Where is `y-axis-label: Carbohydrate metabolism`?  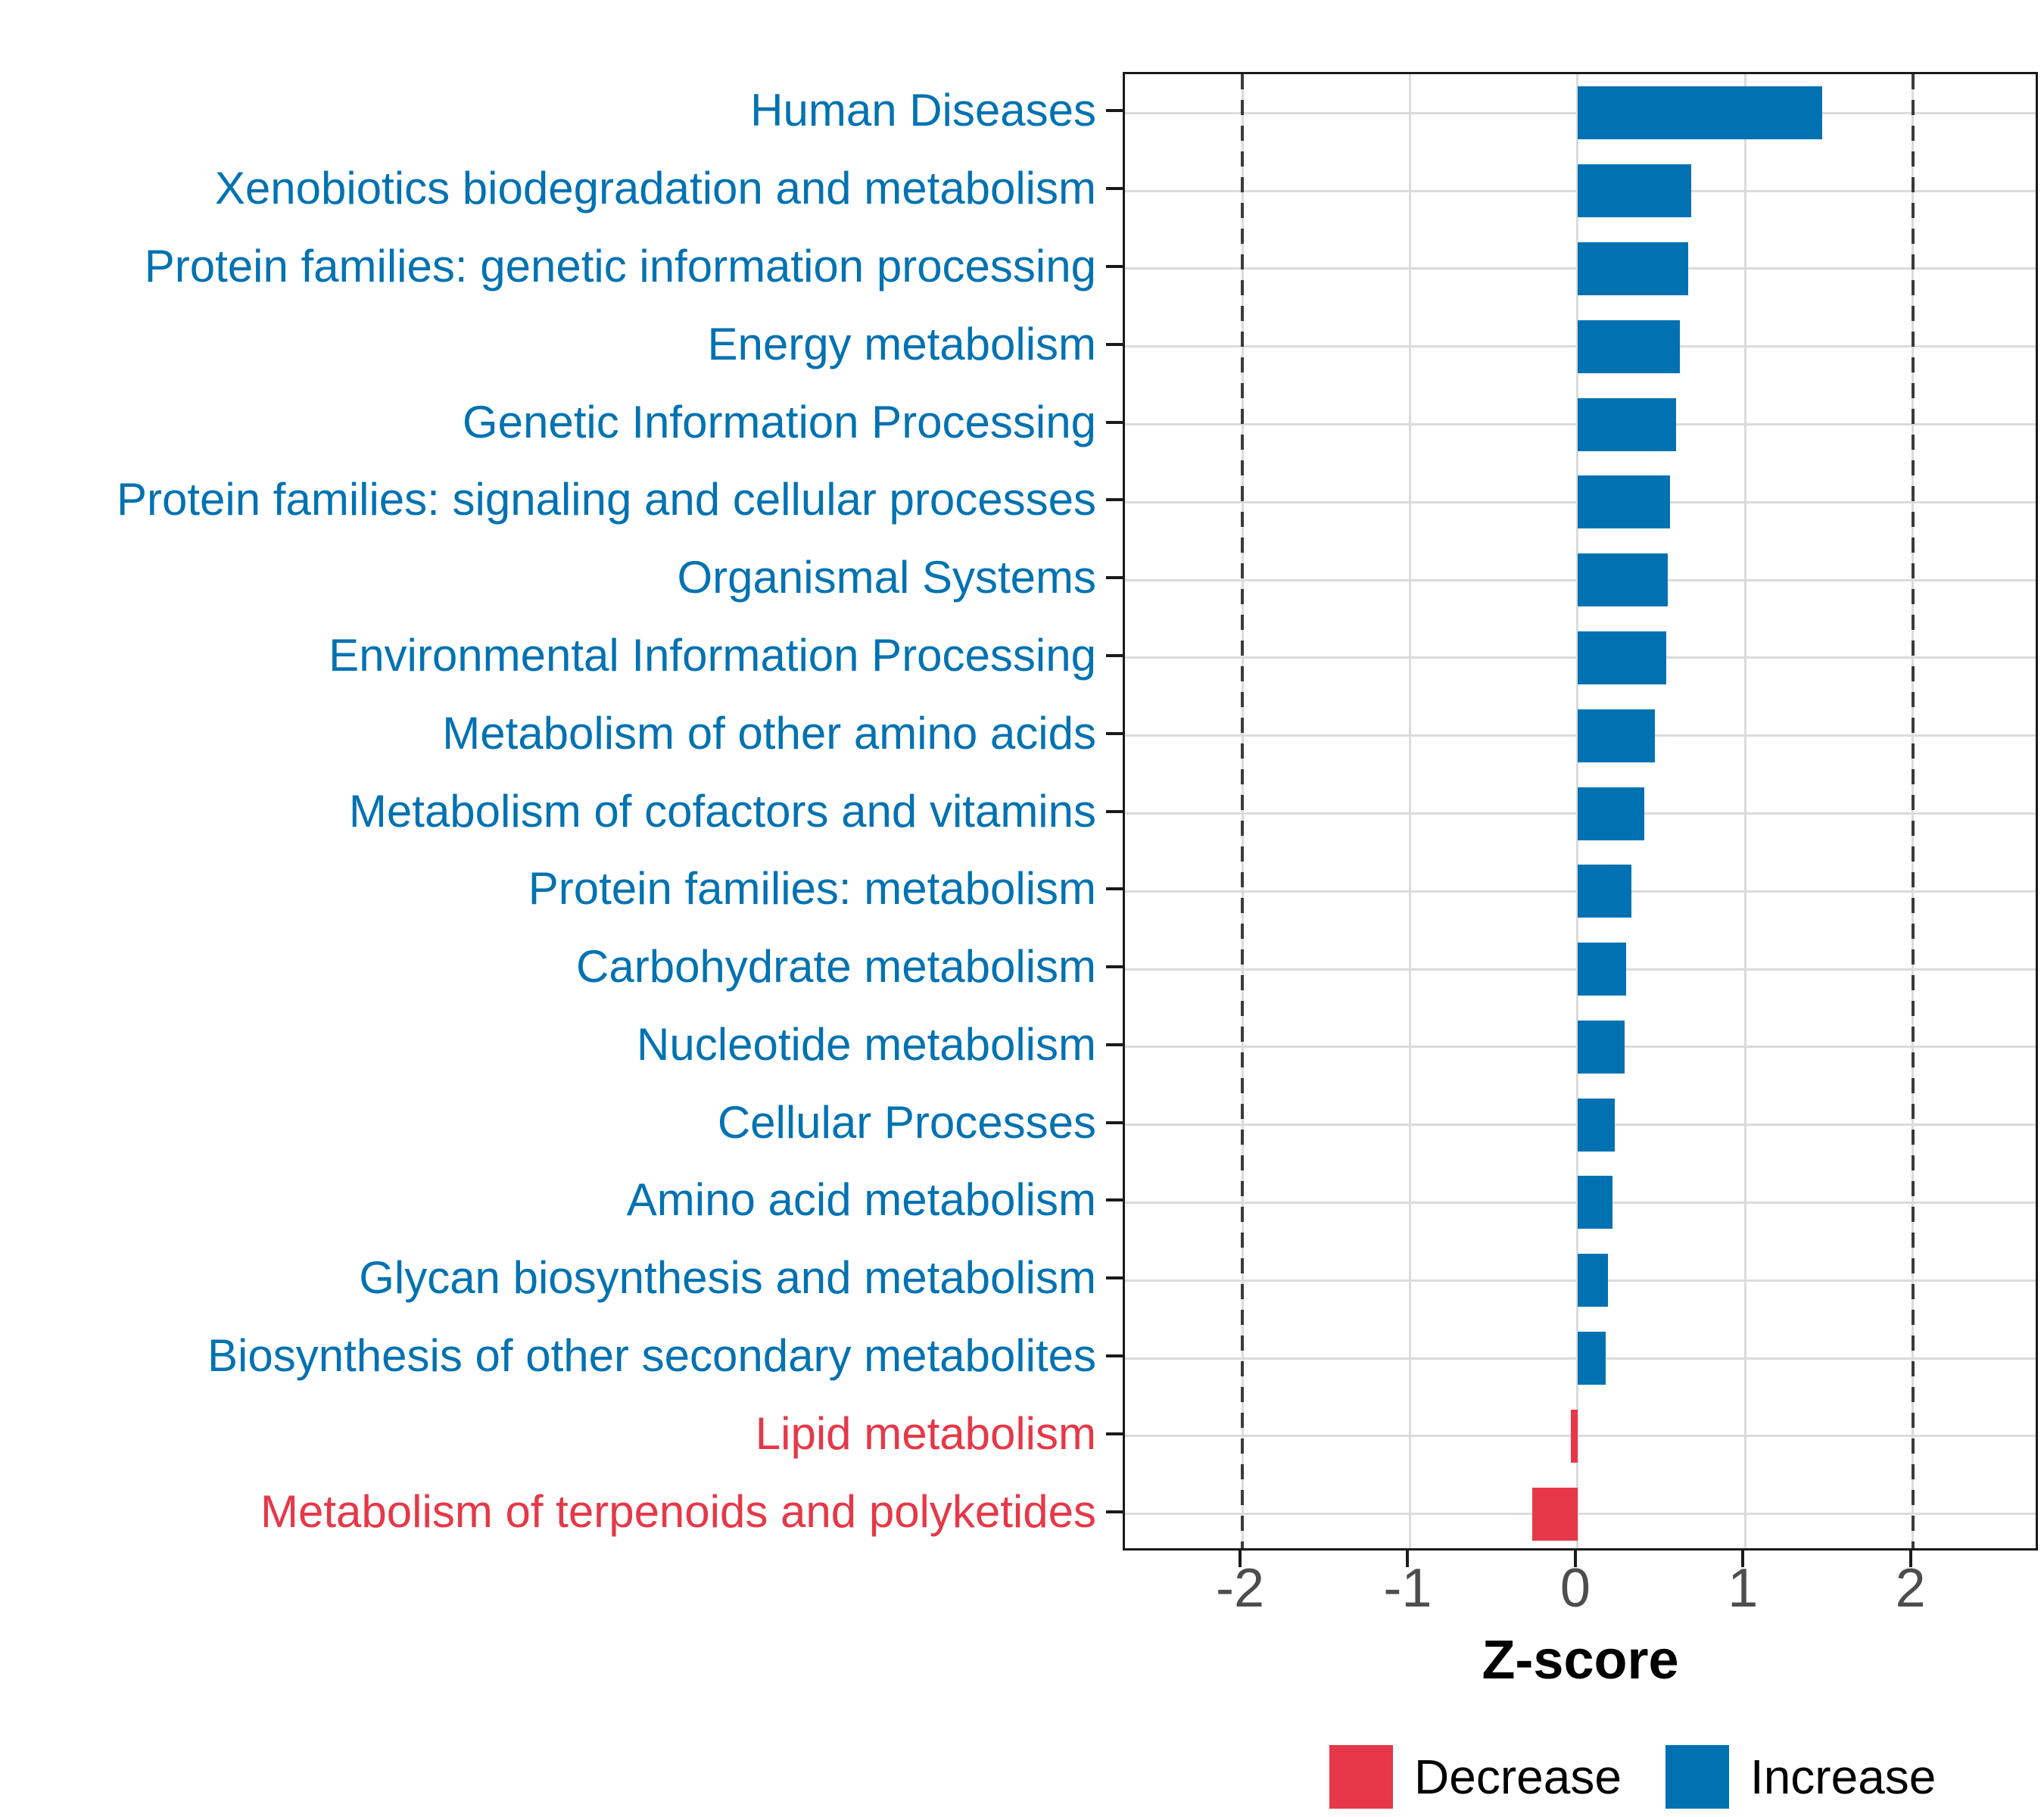
y-axis-label: Carbohydrate metabolism is located at coordinates (836, 967).